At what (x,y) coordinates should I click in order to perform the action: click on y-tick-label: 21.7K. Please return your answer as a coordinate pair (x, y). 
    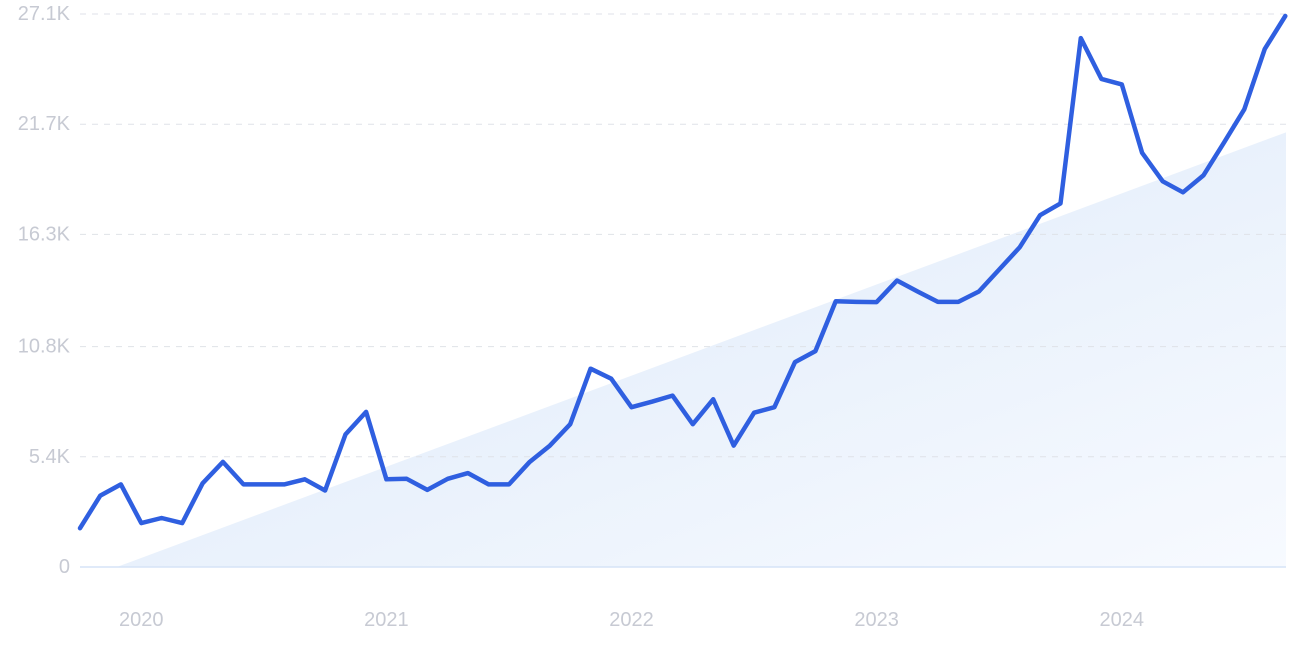
    Looking at the image, I should click on (44, 124).